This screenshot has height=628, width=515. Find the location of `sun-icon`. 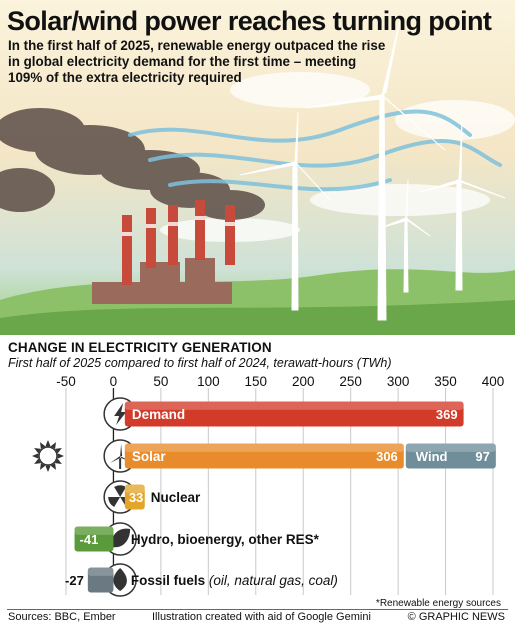

sun-icon is located at coordinates (48, 456).